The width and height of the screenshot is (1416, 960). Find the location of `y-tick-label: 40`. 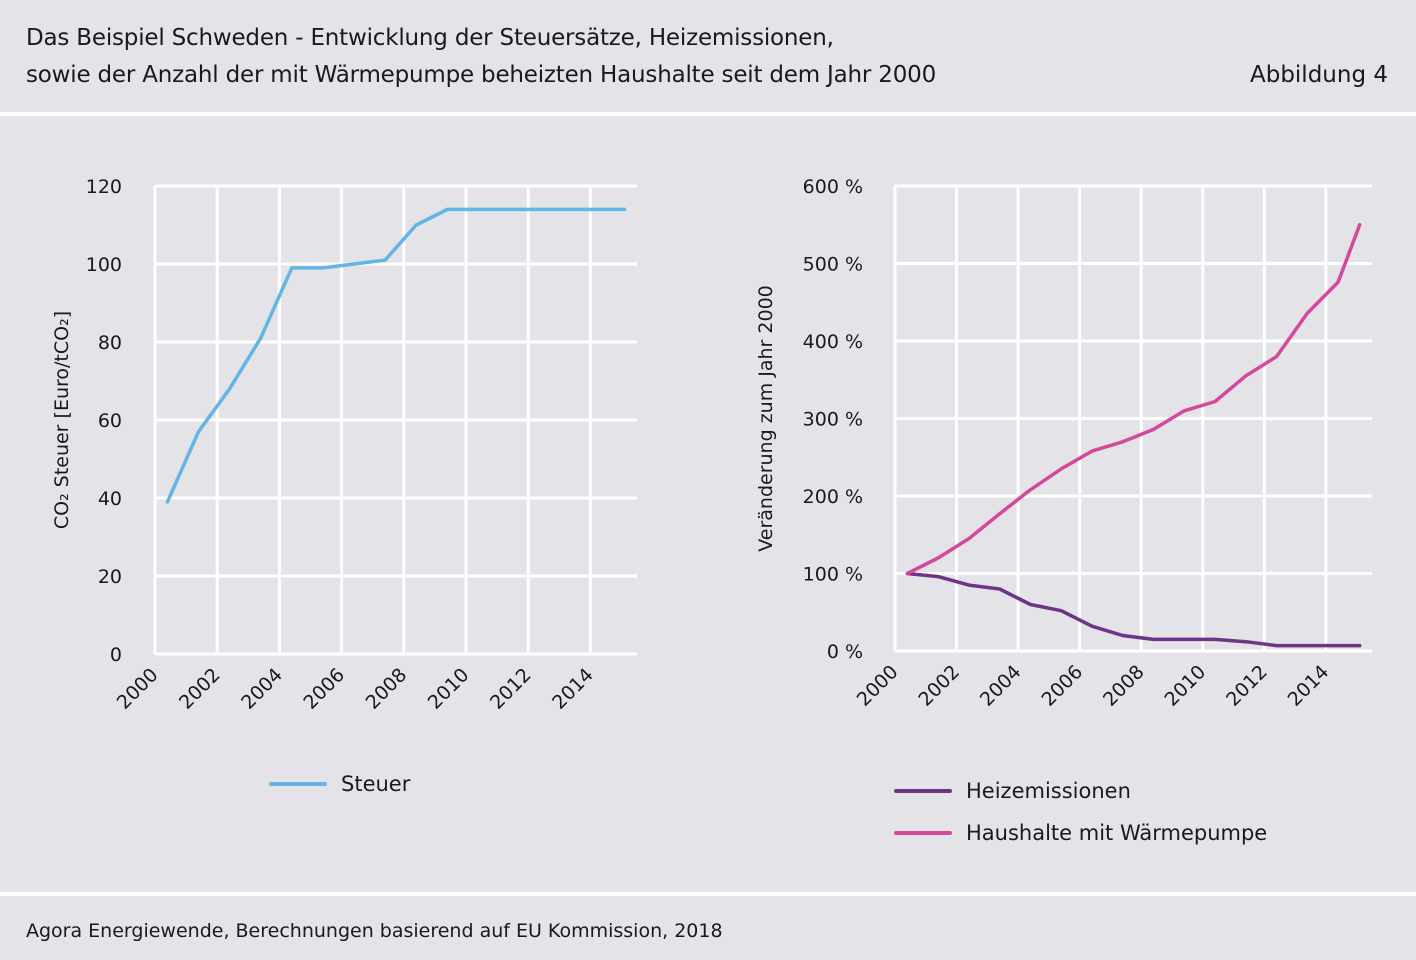

y-tick-label: 40 is located at coordinates (110, 499).